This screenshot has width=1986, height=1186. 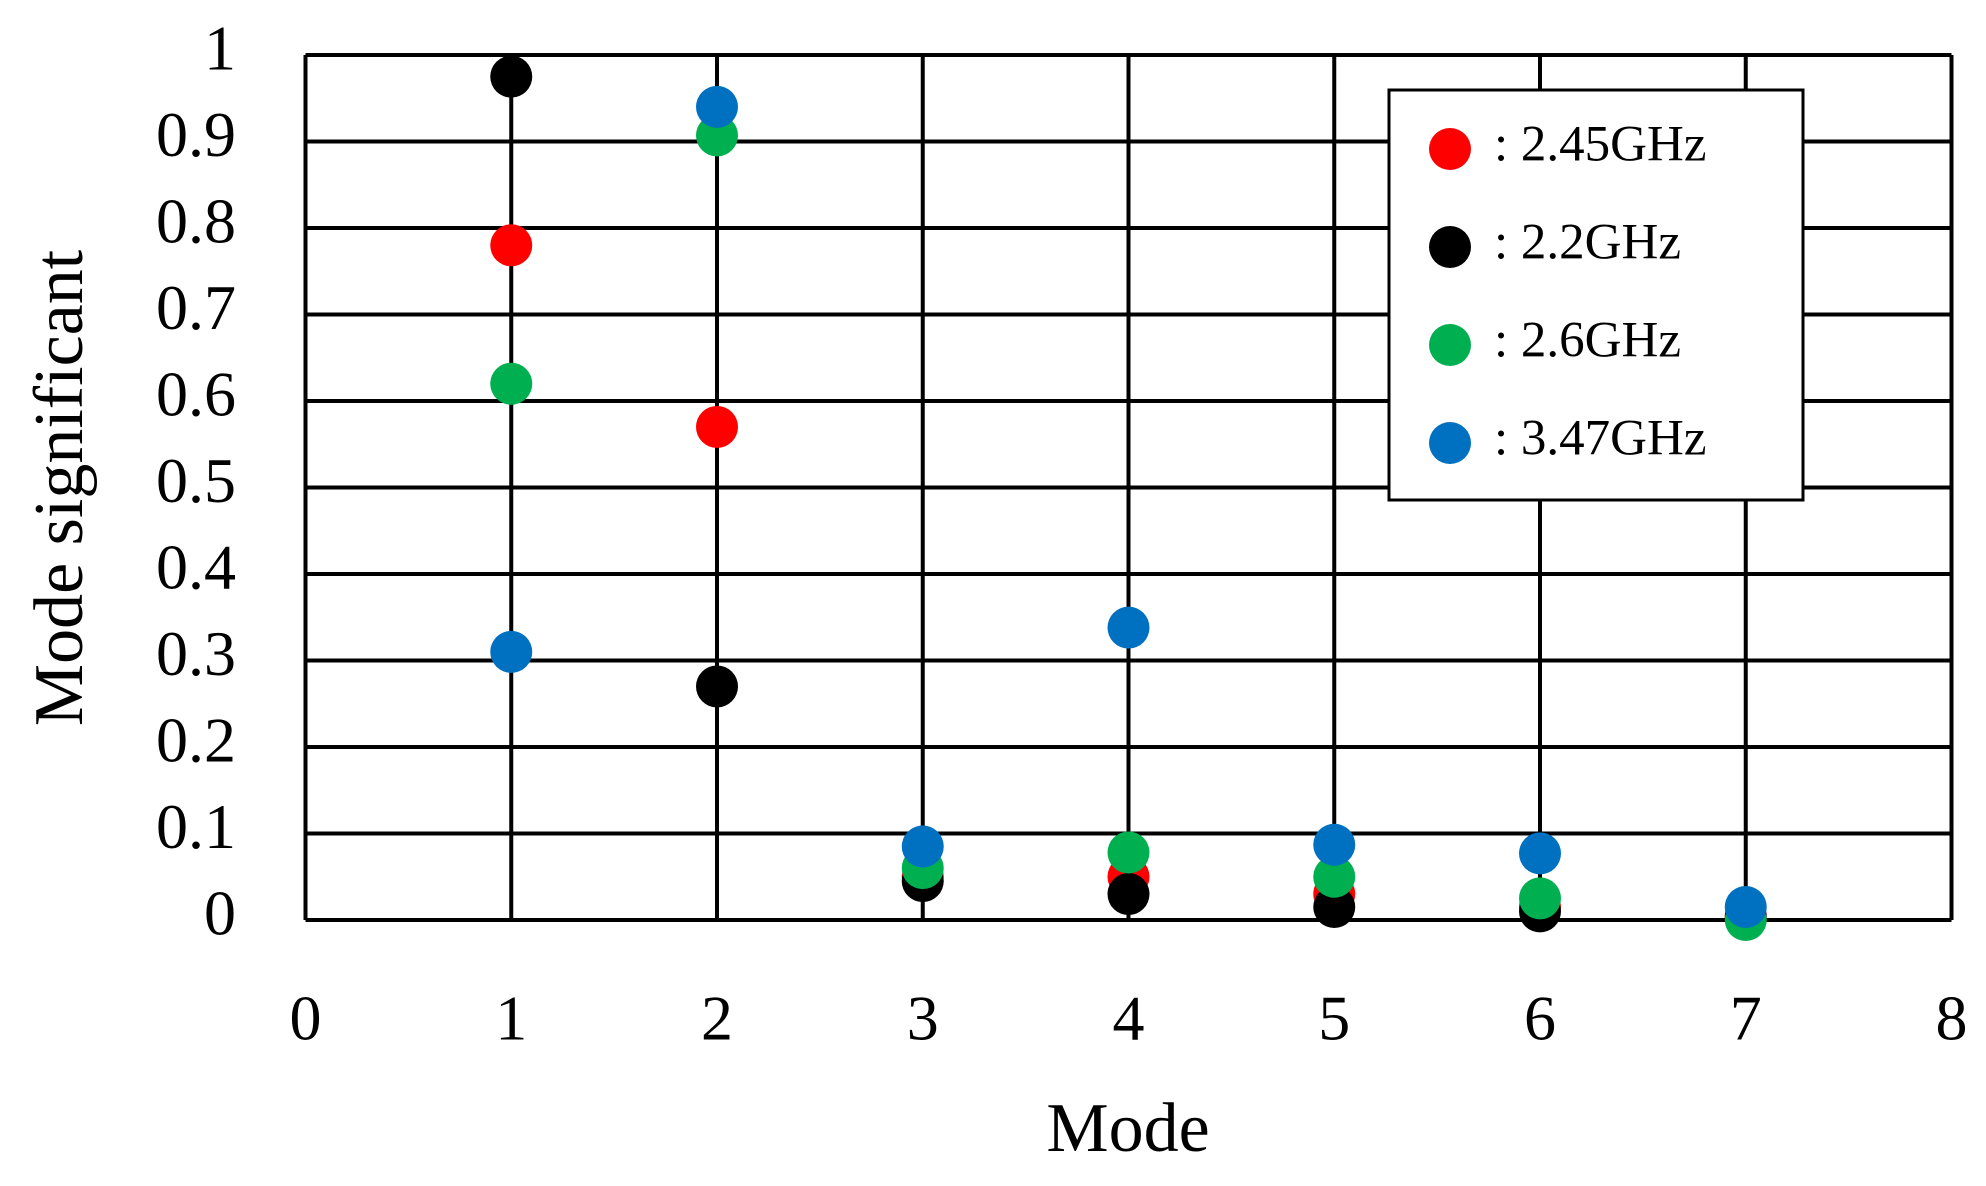 What do you see at coordinates (1600, 145) in the screenshot?
I see `legend-label: : 2.45GHz` at bounding box center [1600, 145].